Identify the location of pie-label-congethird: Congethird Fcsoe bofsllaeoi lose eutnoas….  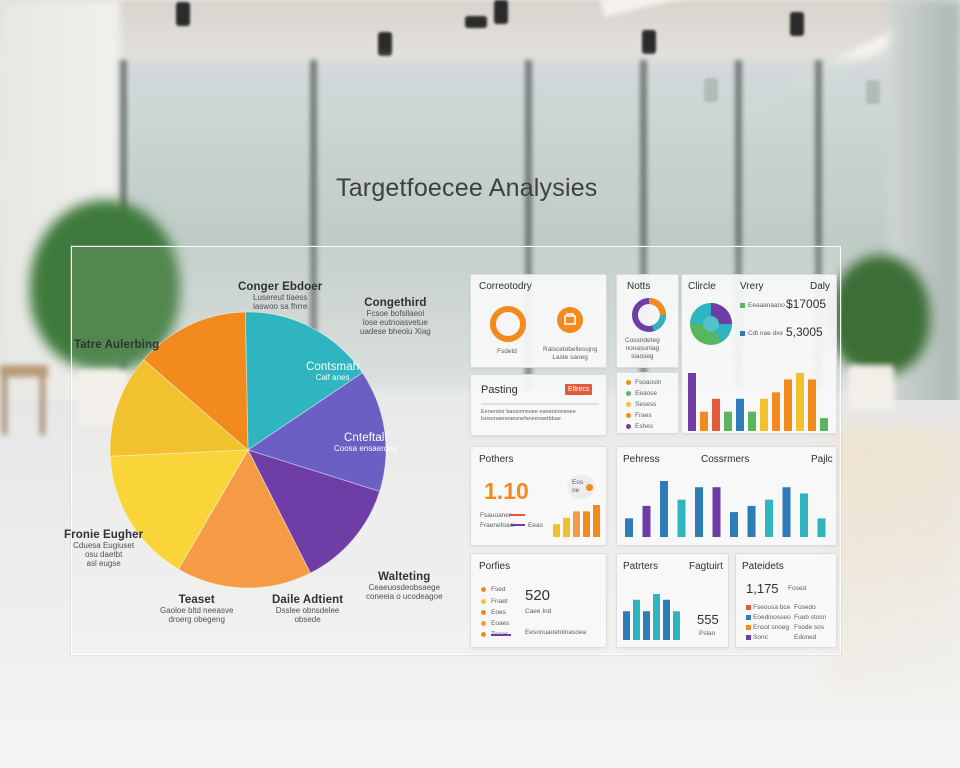
(395, 316).